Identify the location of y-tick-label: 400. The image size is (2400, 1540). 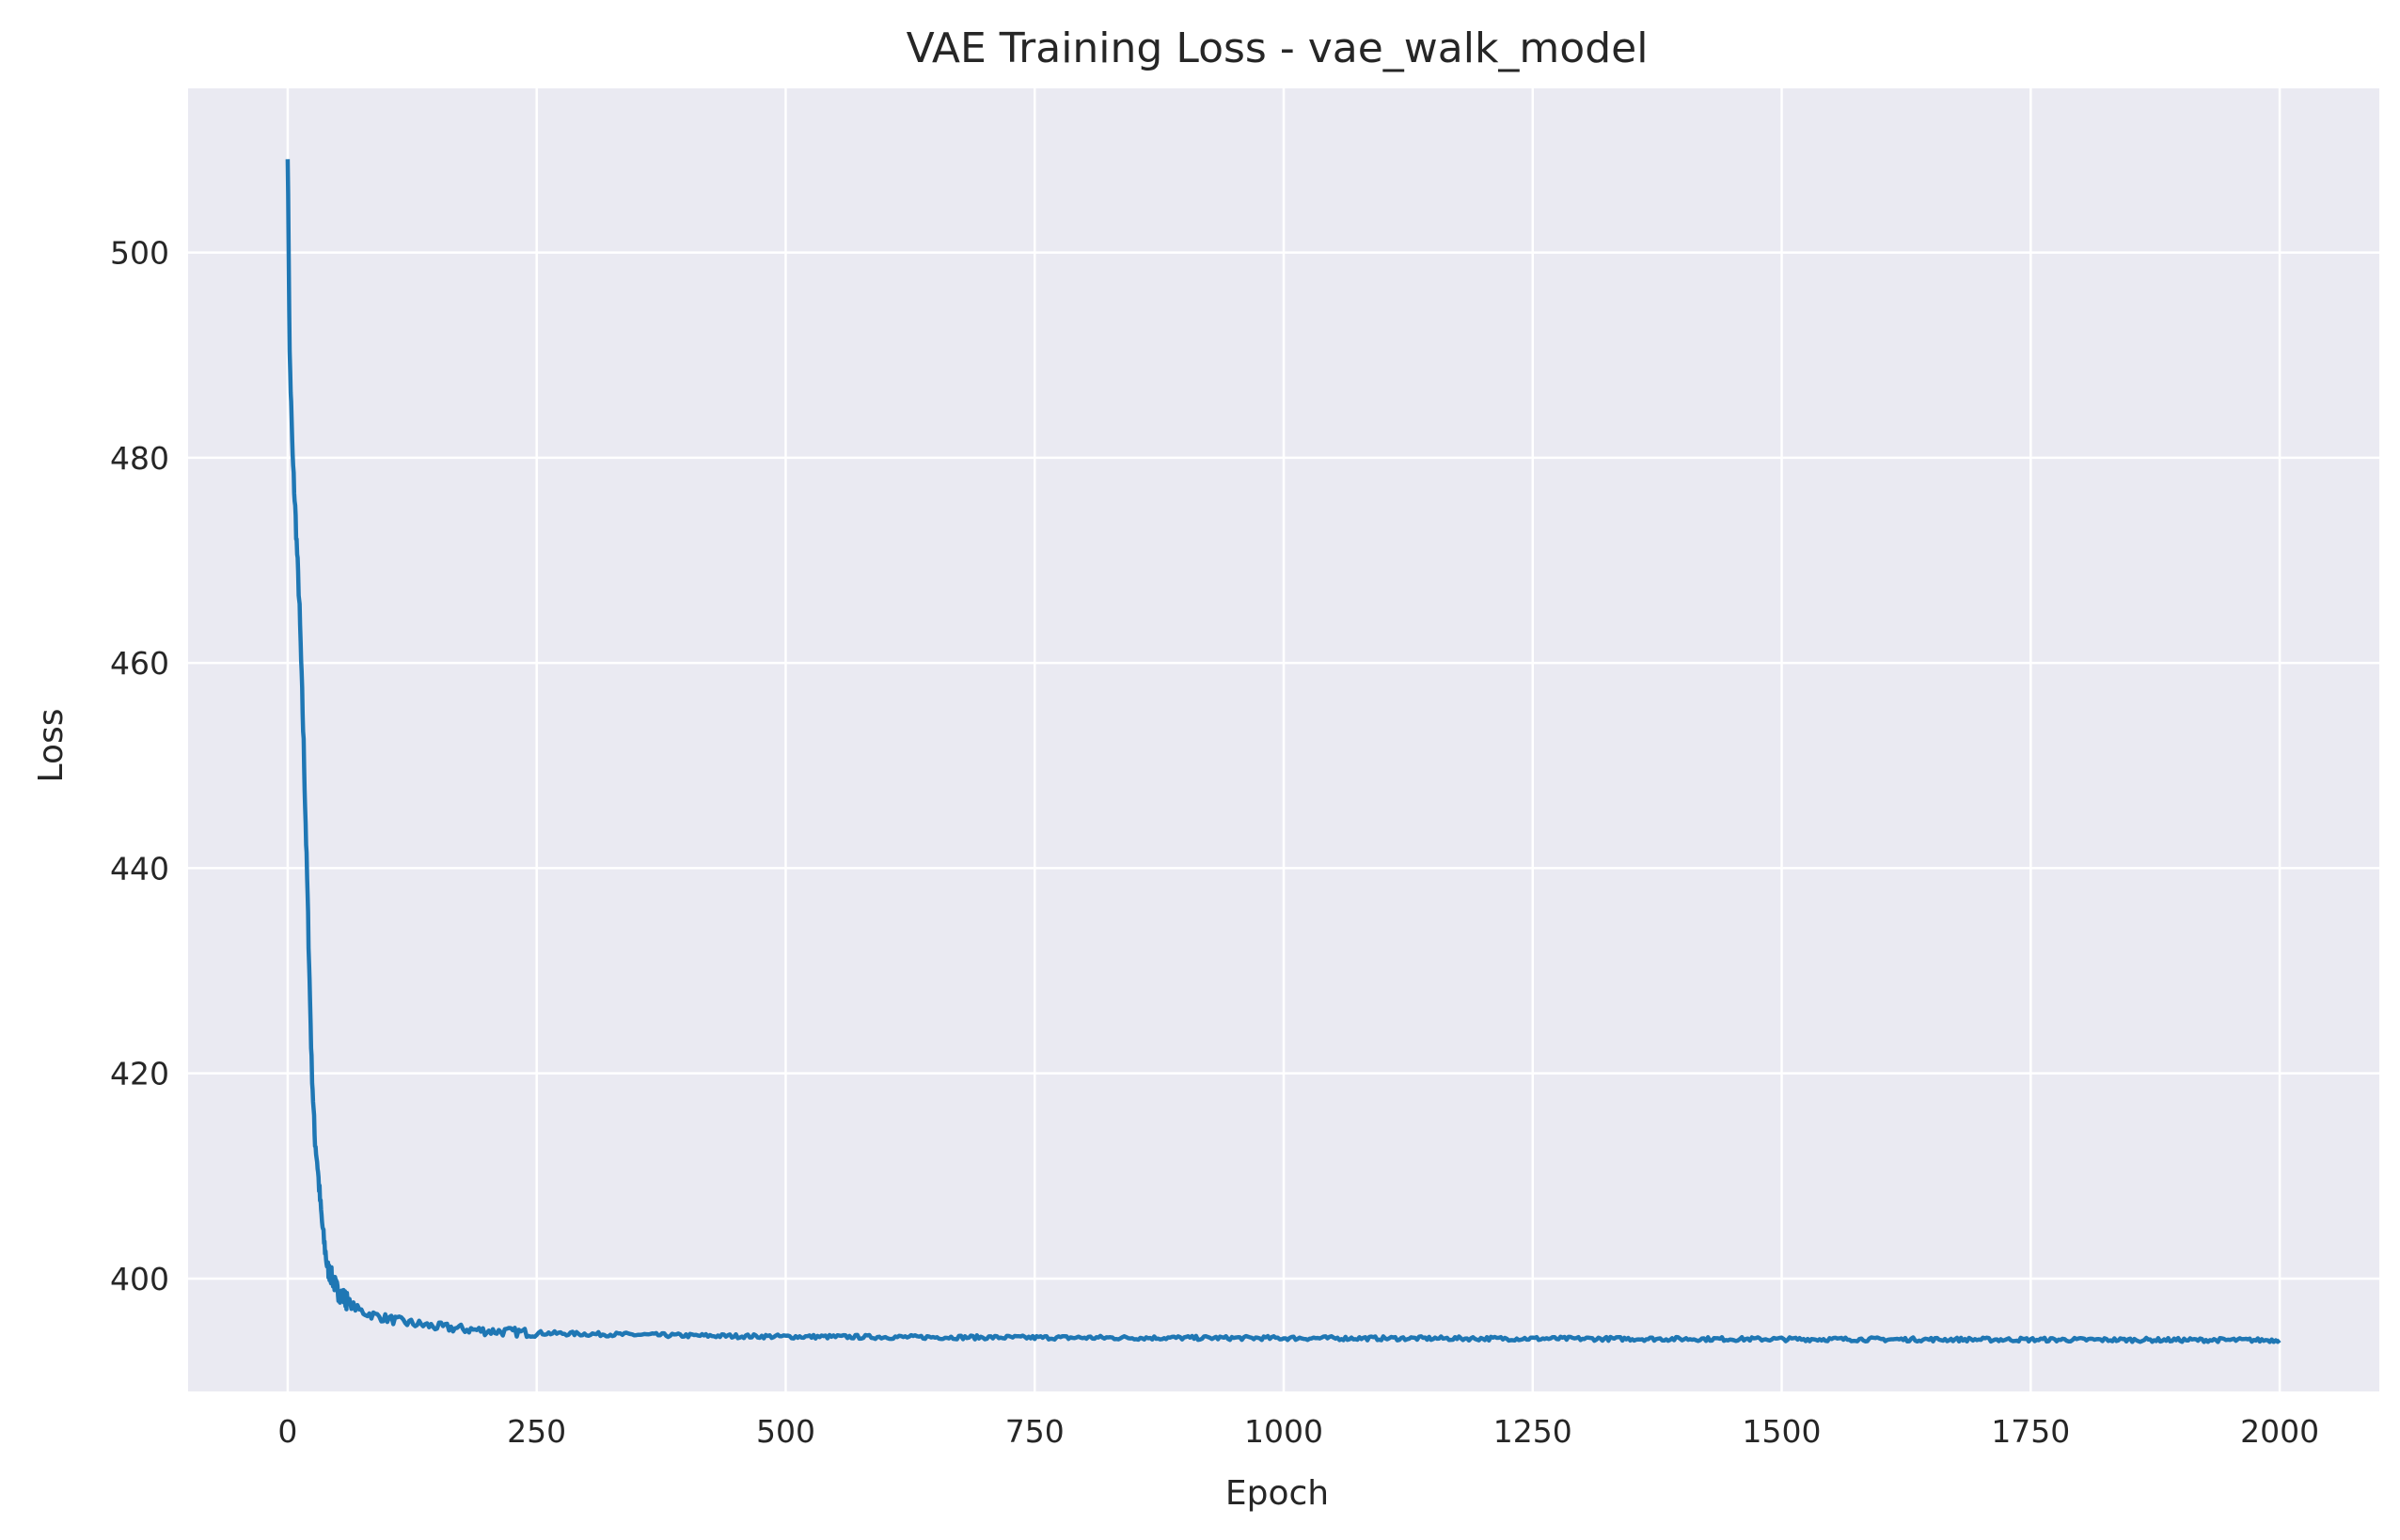
(139, 1279).